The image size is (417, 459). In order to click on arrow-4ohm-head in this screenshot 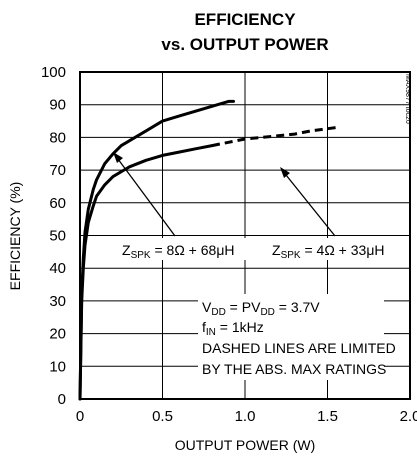, I will do `click(285, 172)`.